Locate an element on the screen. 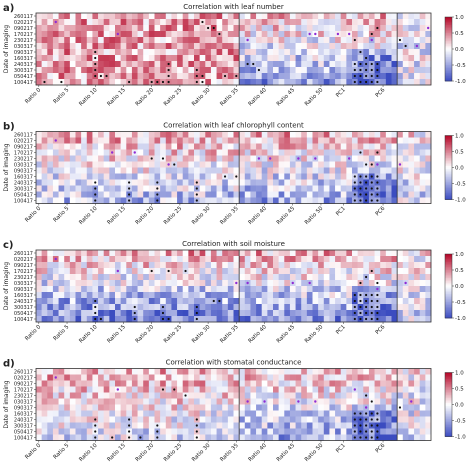  y-tick-label: 170217 is located at coordinates (23, 153).